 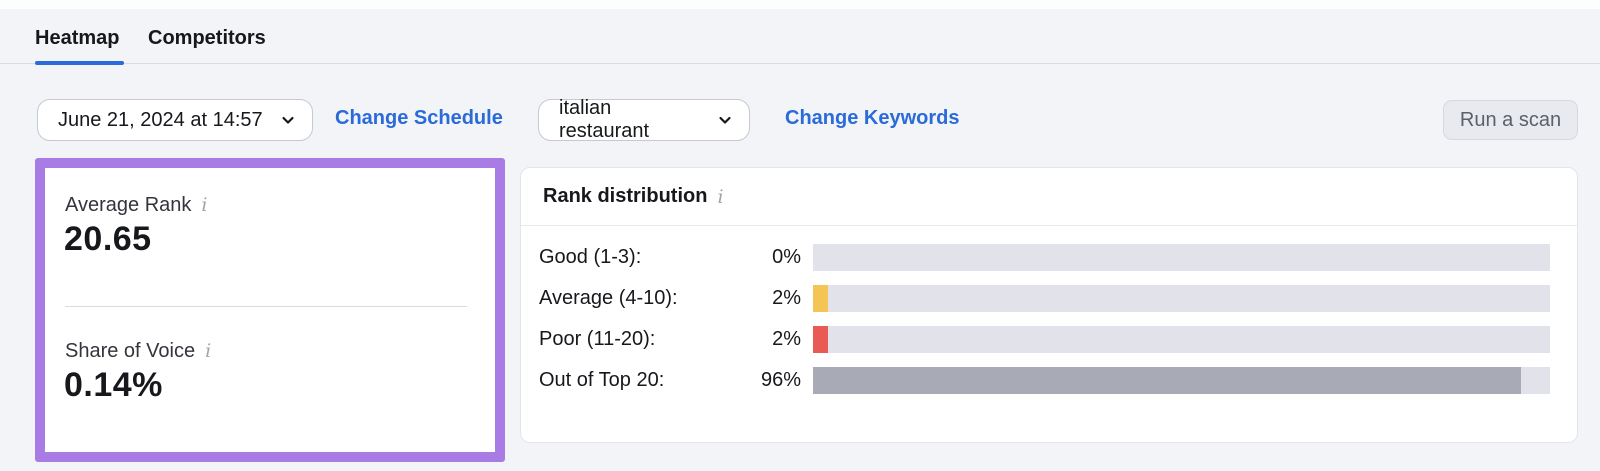 I want to click on keyword-dropdown-value: italian restaurant, so click(x=604, y=119).